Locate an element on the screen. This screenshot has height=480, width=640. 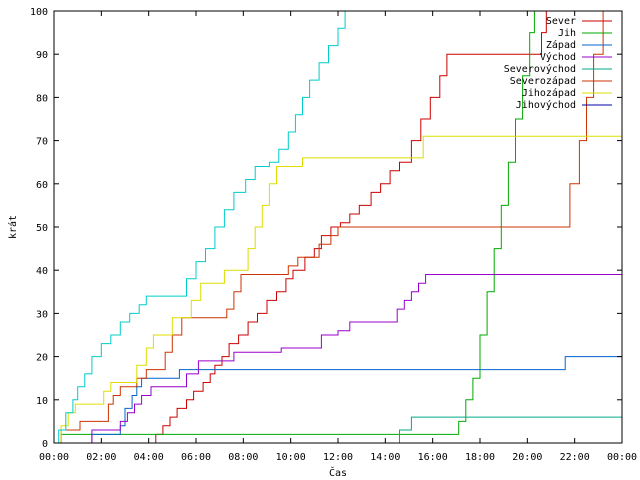
legend-label: Západ is located at coordinates (561, 45).